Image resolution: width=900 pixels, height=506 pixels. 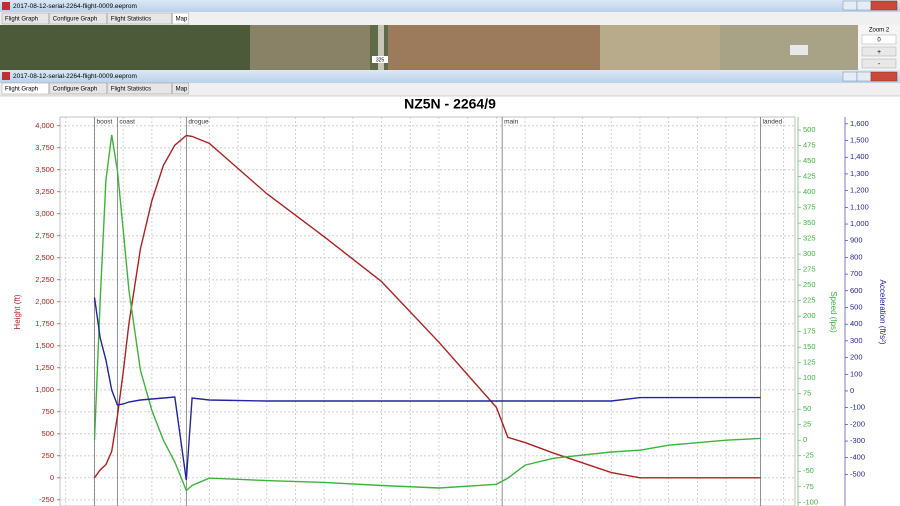 What do you see at coordinates (809, 331) in the screenshot?
I see `y2-tick-label: 175` at bounding box center [809, 331].